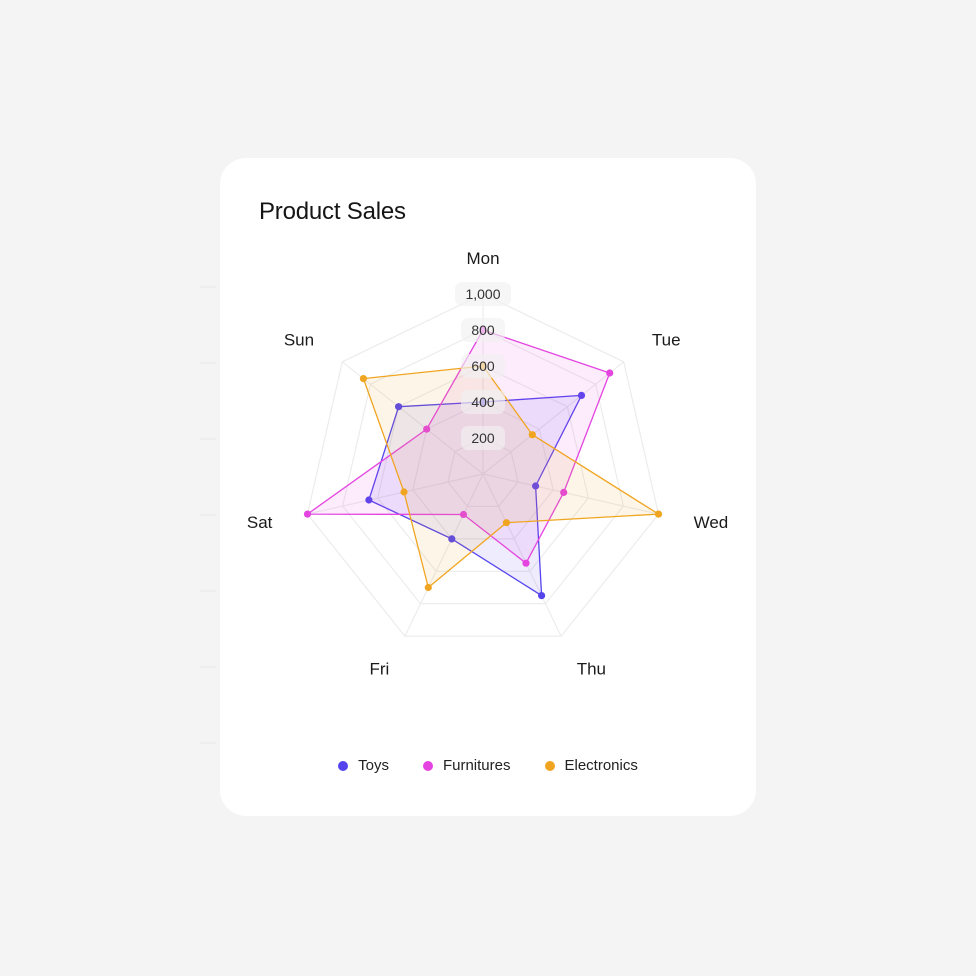 The image size is (976, 976). I want to click on radial-tick-labels: 200 400 600 800 1,000, so click(483, 366).